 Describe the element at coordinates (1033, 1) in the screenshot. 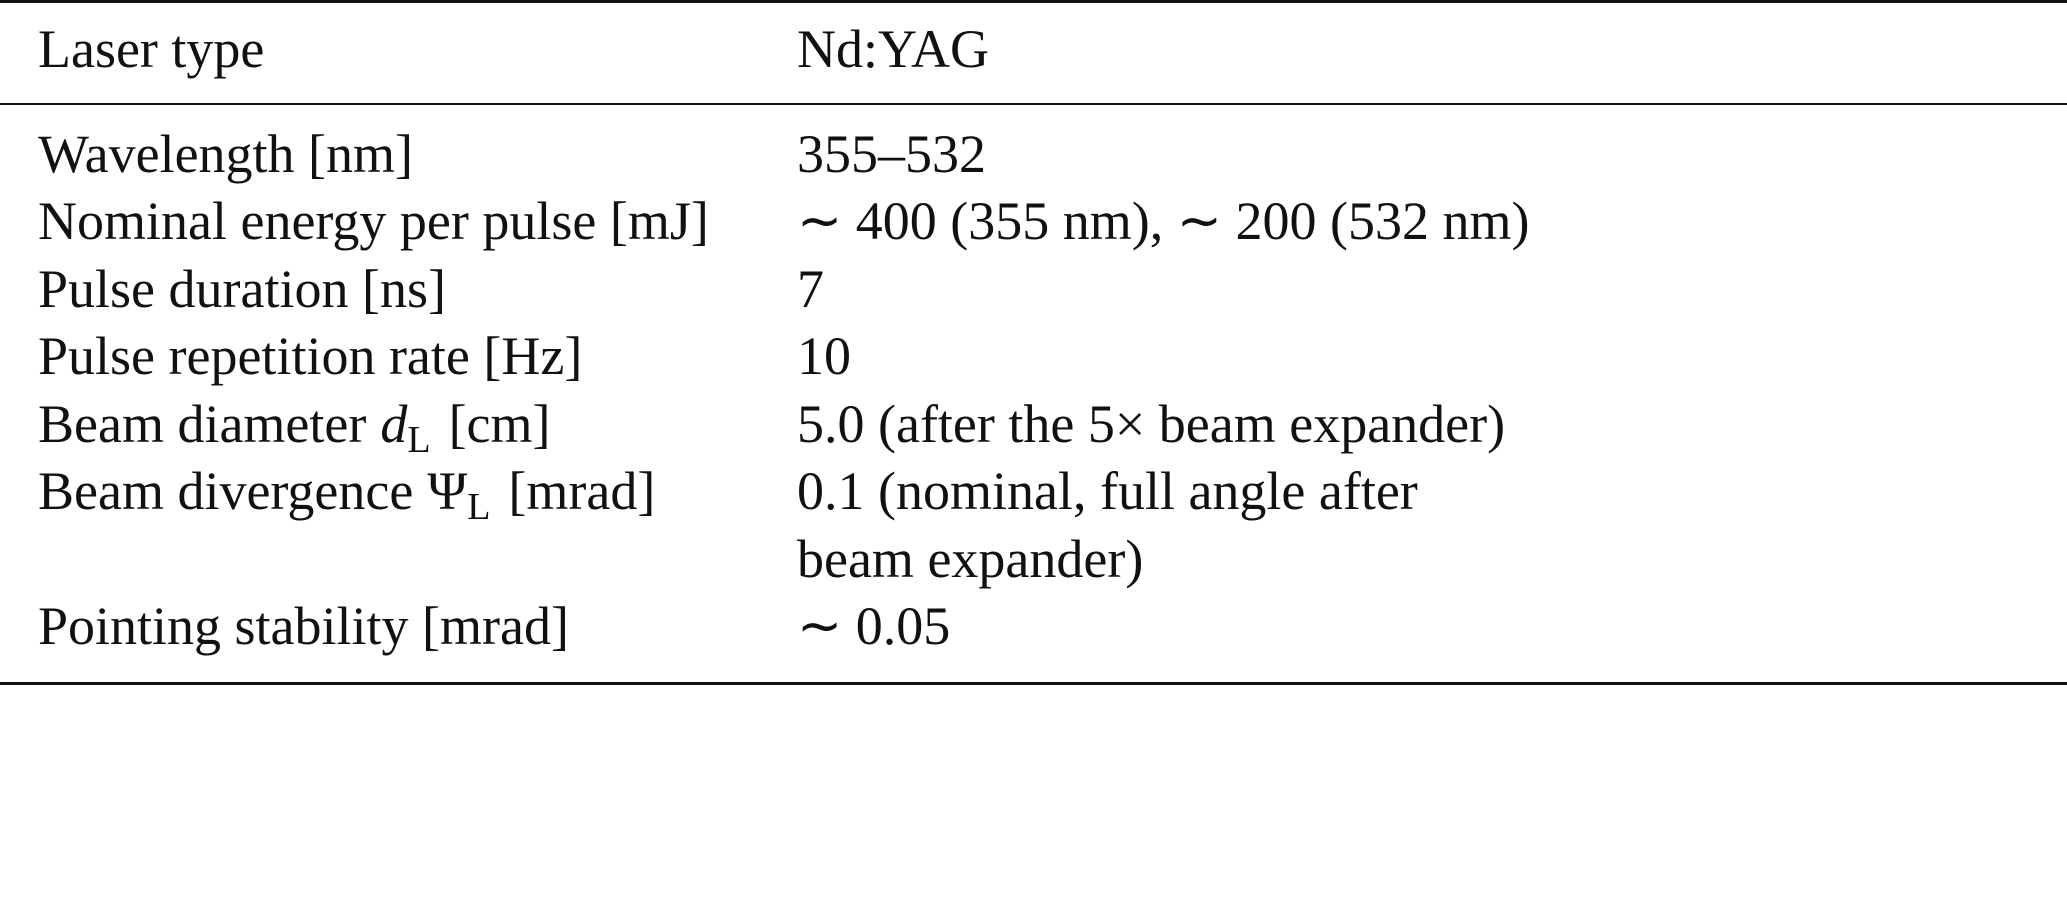

I see `top-rule` at that location.